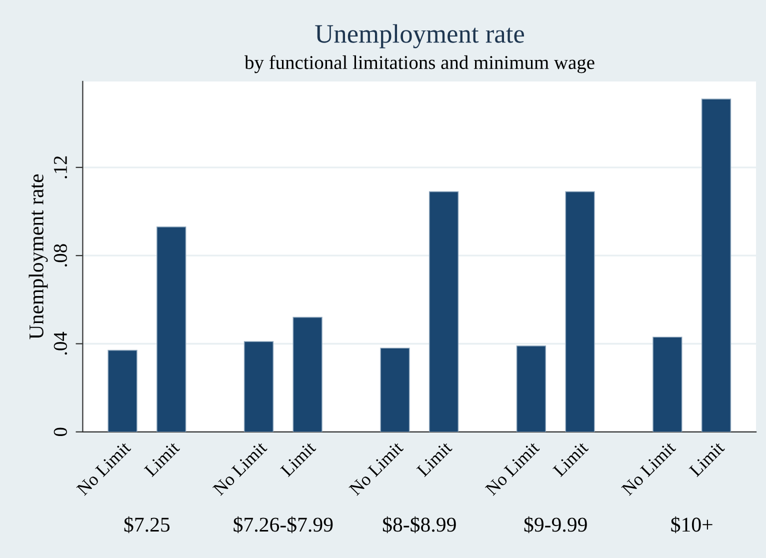  What do you see at coordinates (61, 167) in the screenshot?
I see `y-tick-label: .12` at bounding box center [61, 167].